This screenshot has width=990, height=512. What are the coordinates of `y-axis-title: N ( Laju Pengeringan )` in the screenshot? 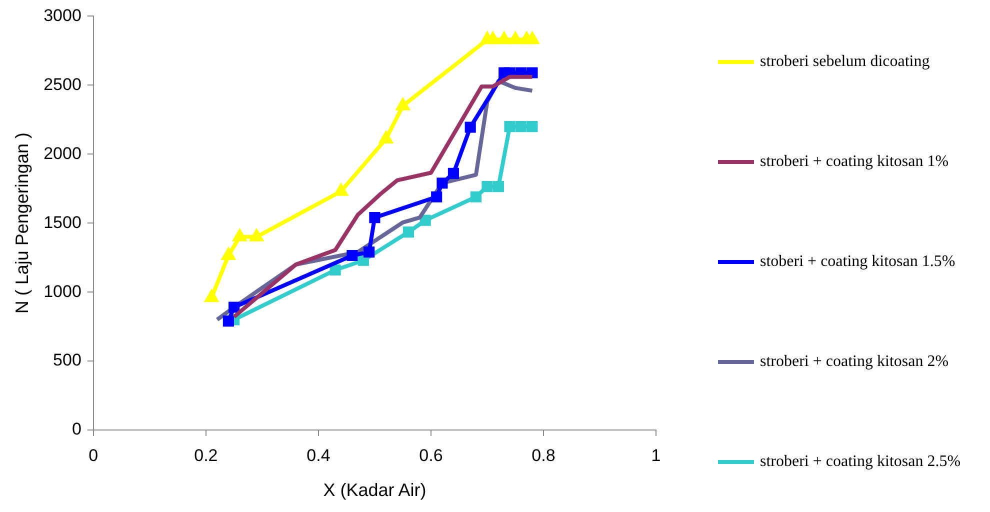 It's located at (22, 223).